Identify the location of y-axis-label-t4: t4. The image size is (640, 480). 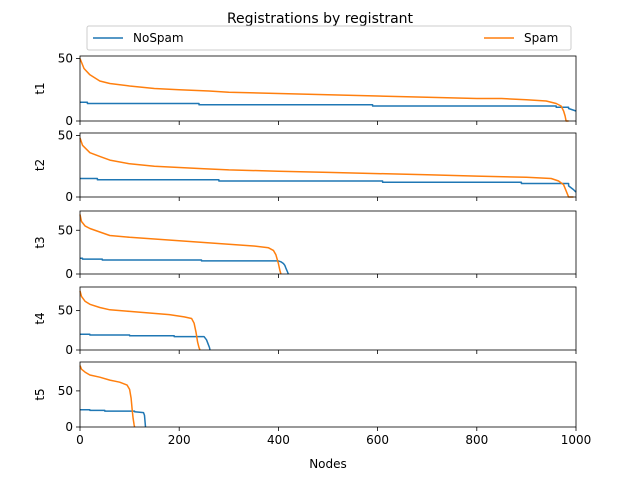
(40, 318).